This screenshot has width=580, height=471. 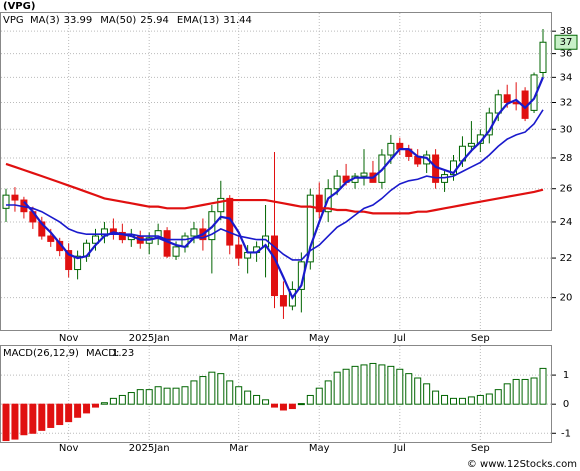 What do you see at coordinates (566, 222) in the screenshot?
I see `y-tick-label: 24` at bounding box center [566, 222].